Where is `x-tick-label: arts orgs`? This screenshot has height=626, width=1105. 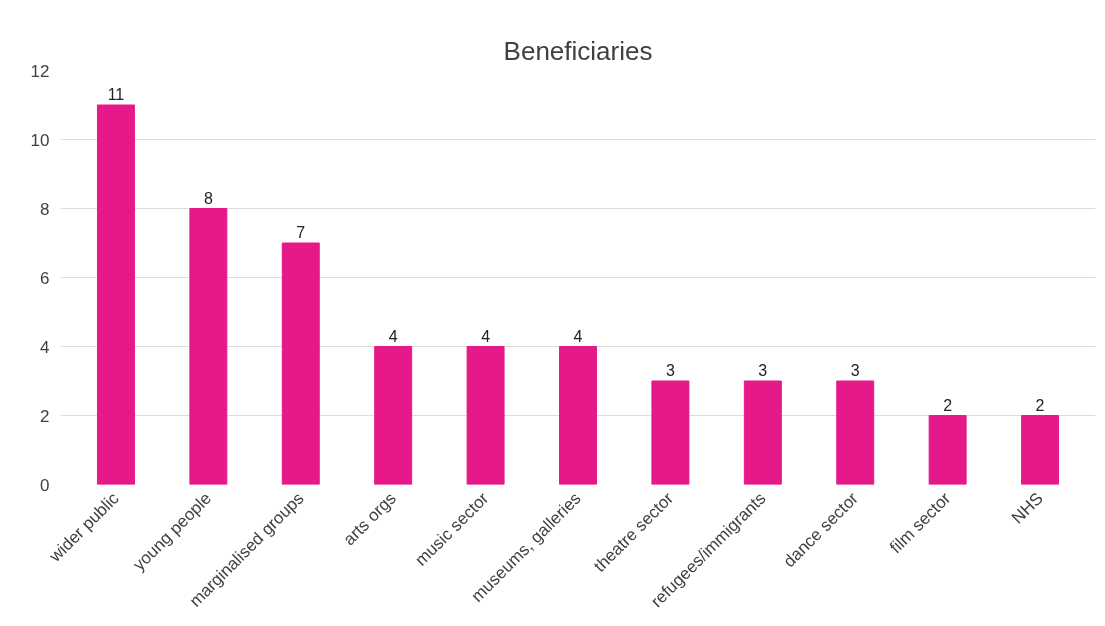 x-tick-label: arts orgs is located at coordinates (369, 518).